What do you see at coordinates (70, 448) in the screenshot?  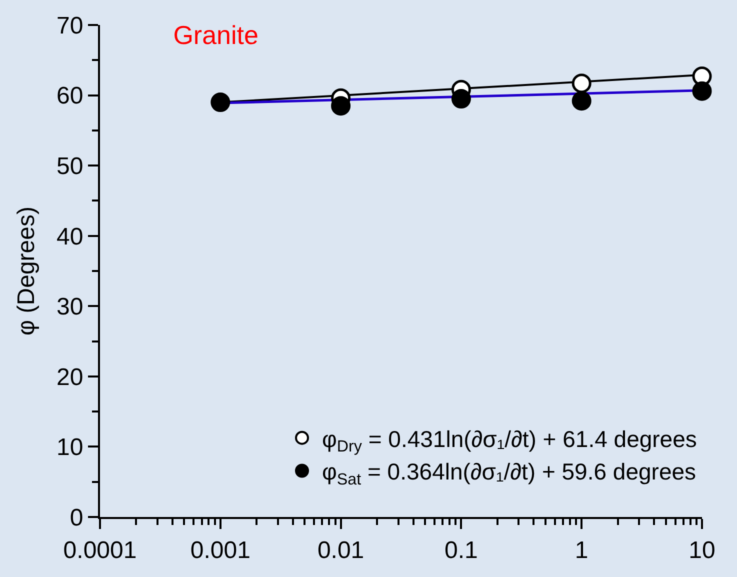 I see `y-tick-label: 10` at bounding box center [70, 448].